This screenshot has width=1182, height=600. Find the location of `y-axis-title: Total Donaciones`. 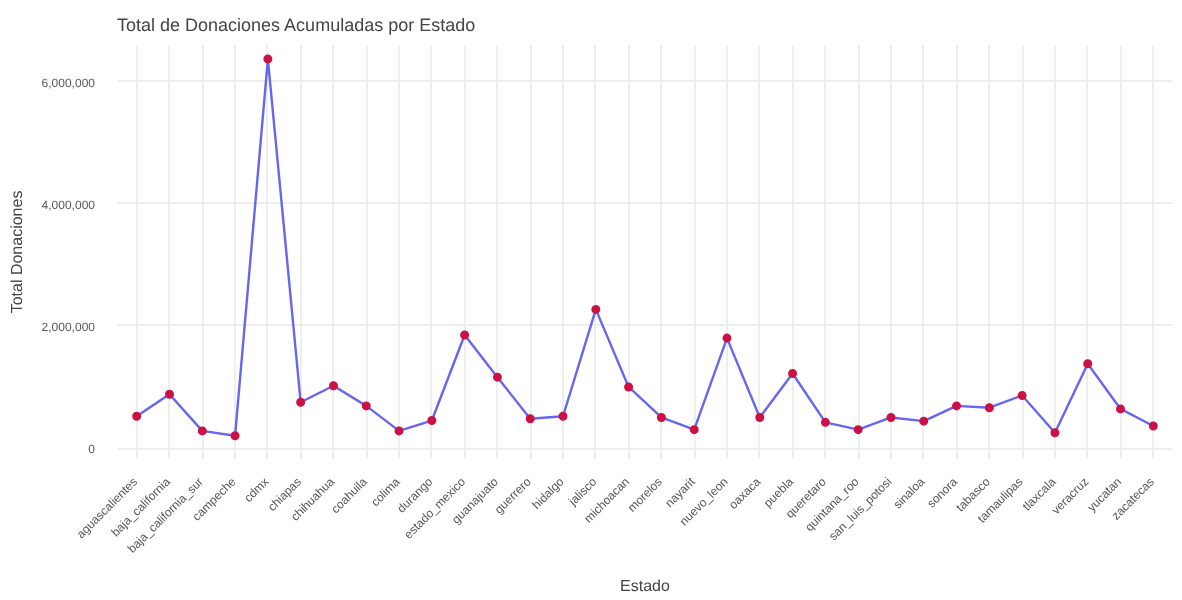

y-axis-title: Total Donaciones is located at coordinates (16, 252).